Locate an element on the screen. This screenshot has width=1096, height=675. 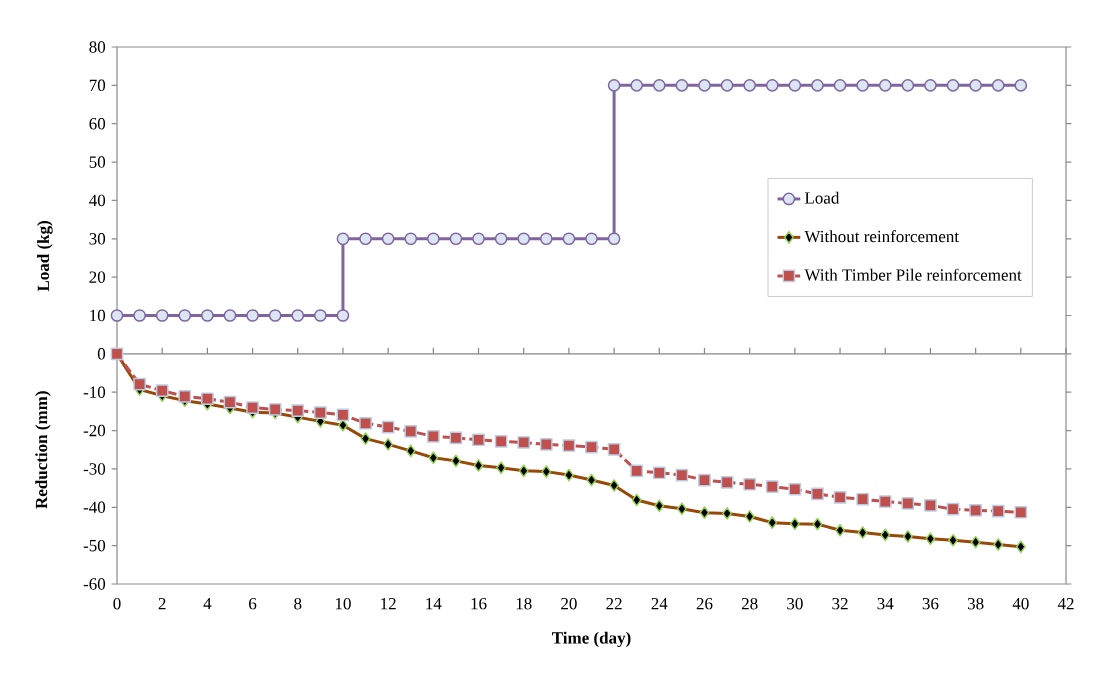
x-tick-label: 32 is located at coordinates (840, 603).